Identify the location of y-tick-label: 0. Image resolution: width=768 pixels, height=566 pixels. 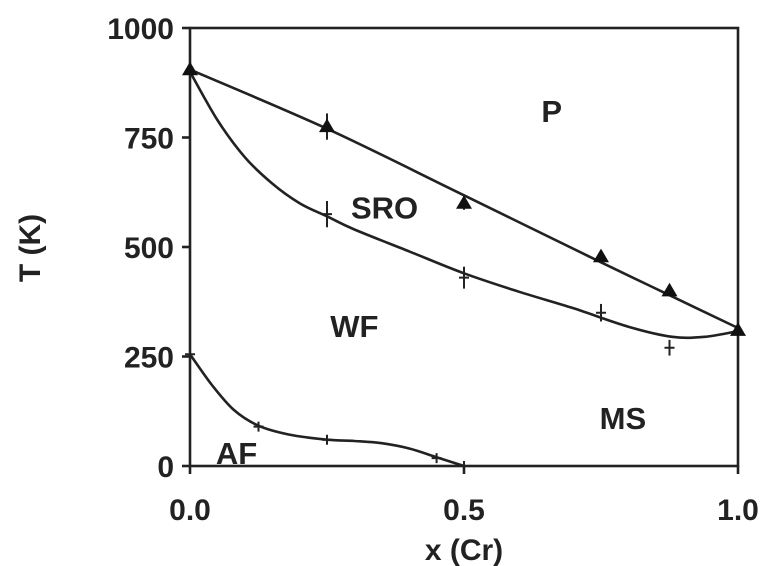
(165, 467).